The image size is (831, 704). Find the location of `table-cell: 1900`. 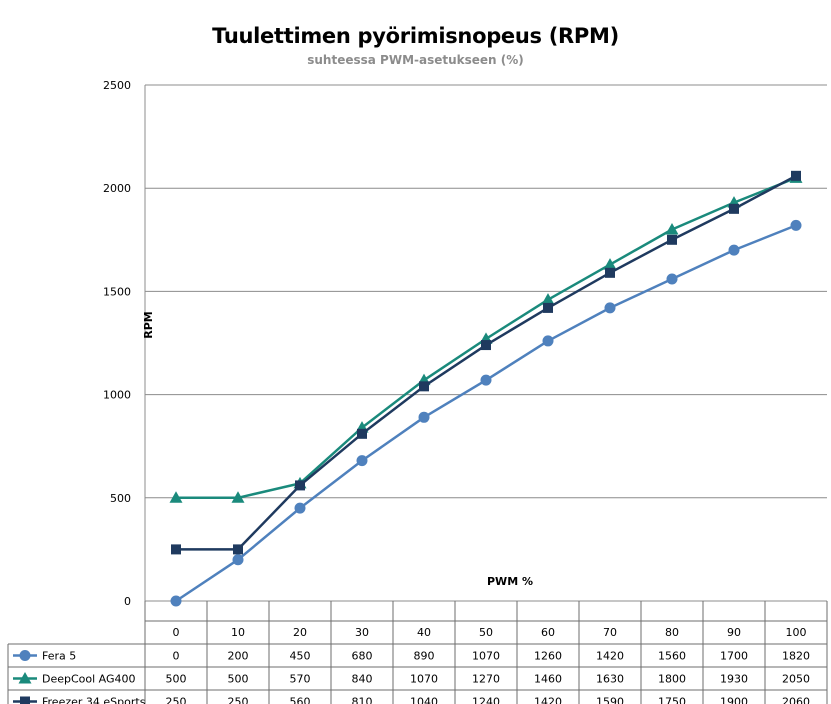

table-cell: 1900 is located at coordinates (734, 700).